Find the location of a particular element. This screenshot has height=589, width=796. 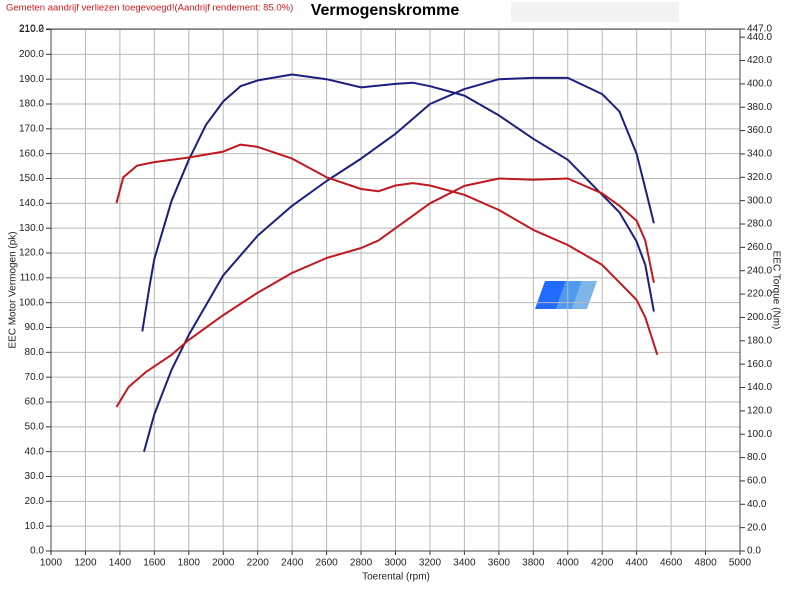

y2-tick-label: 360.0 is located at coordinates (759, 130).